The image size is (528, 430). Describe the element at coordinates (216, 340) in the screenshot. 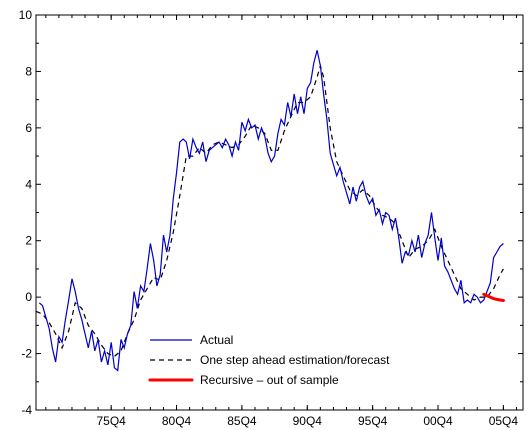

I see `legend-label: Actual` at that location.